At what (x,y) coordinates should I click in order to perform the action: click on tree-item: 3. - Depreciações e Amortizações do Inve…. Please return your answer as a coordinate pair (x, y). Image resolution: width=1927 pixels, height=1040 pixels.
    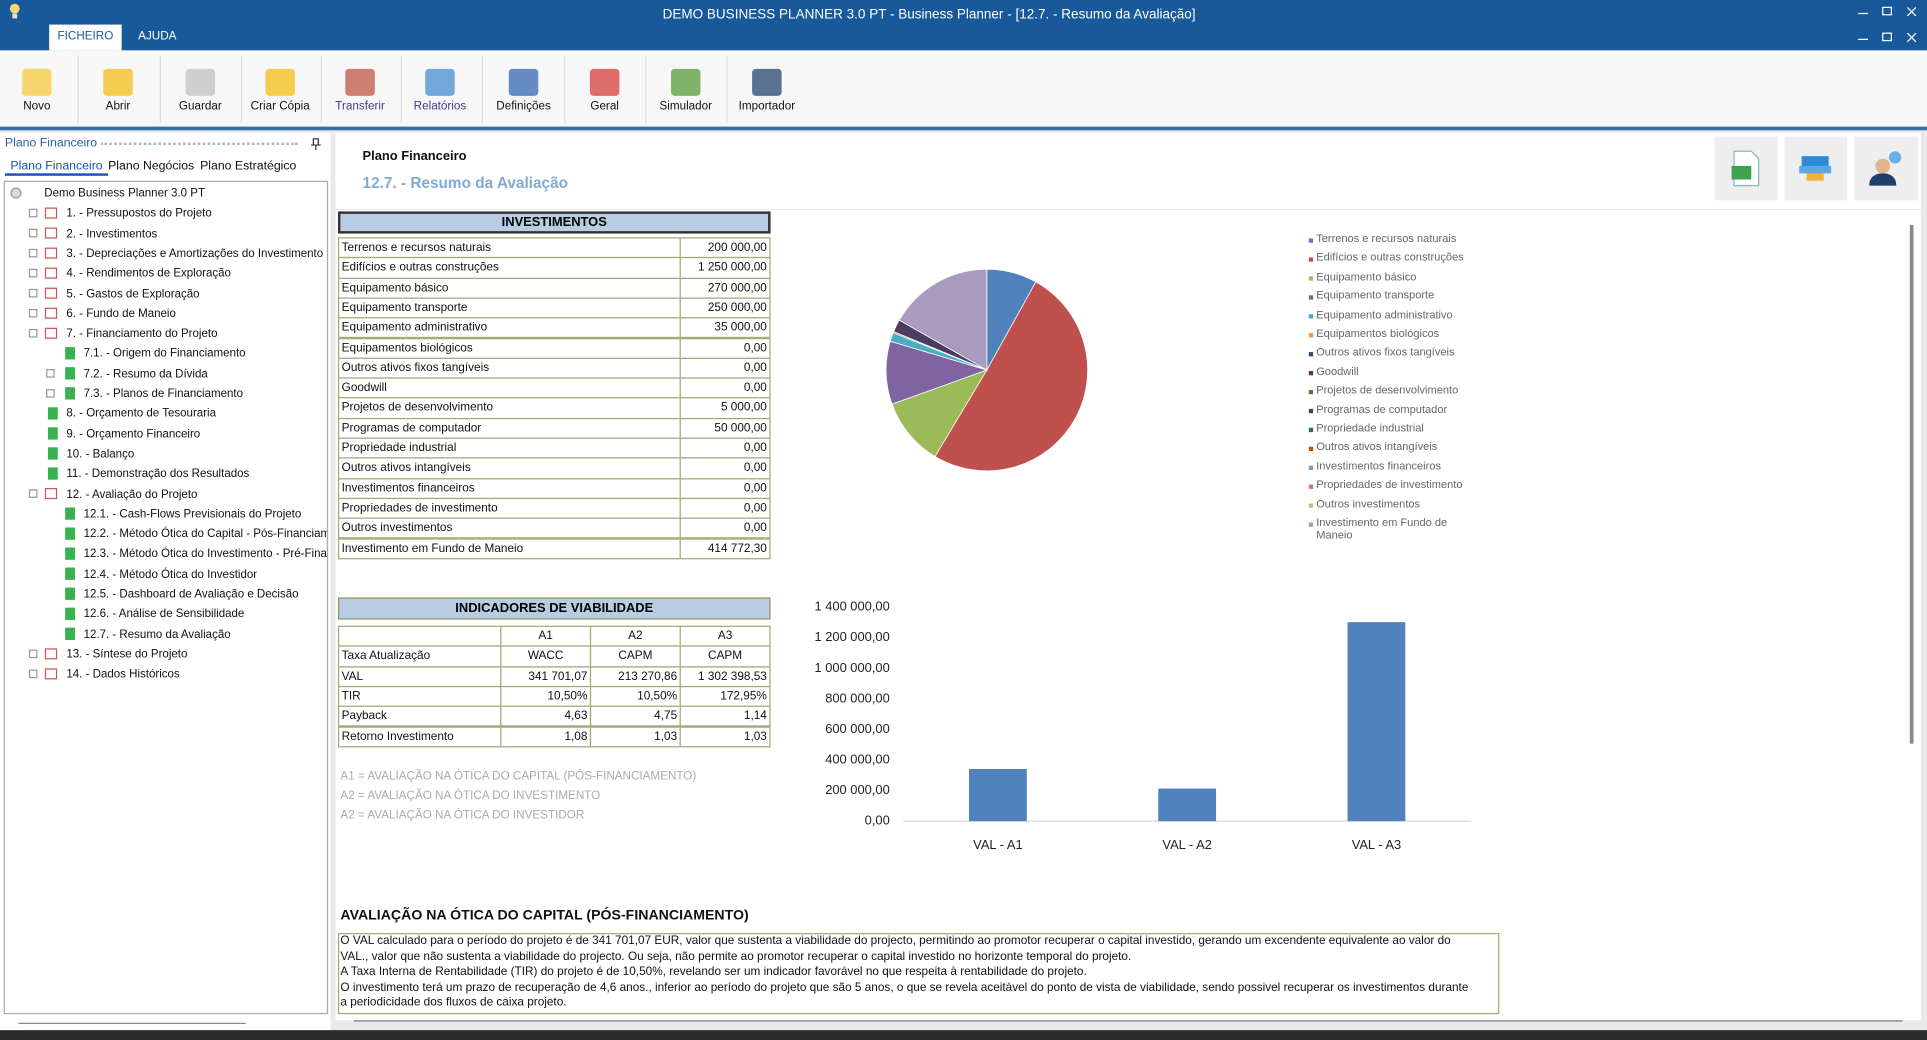
    Looking at the image, I should click on (195, 252).